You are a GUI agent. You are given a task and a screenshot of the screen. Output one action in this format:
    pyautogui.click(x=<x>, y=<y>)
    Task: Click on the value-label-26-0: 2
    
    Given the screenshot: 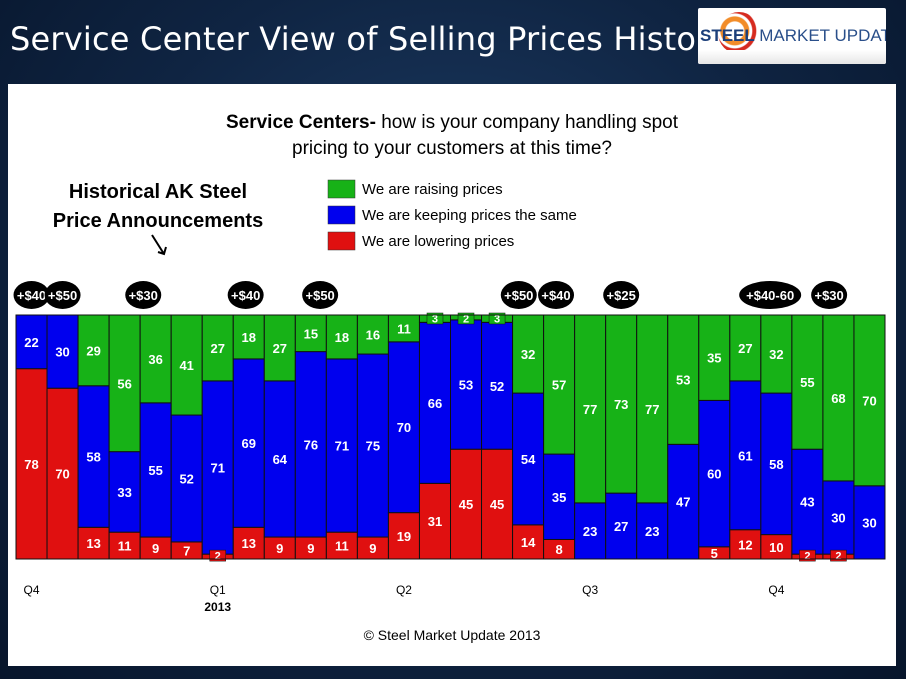 What is the action you would take?
    pyautogui.click(x=838, y=557)
    